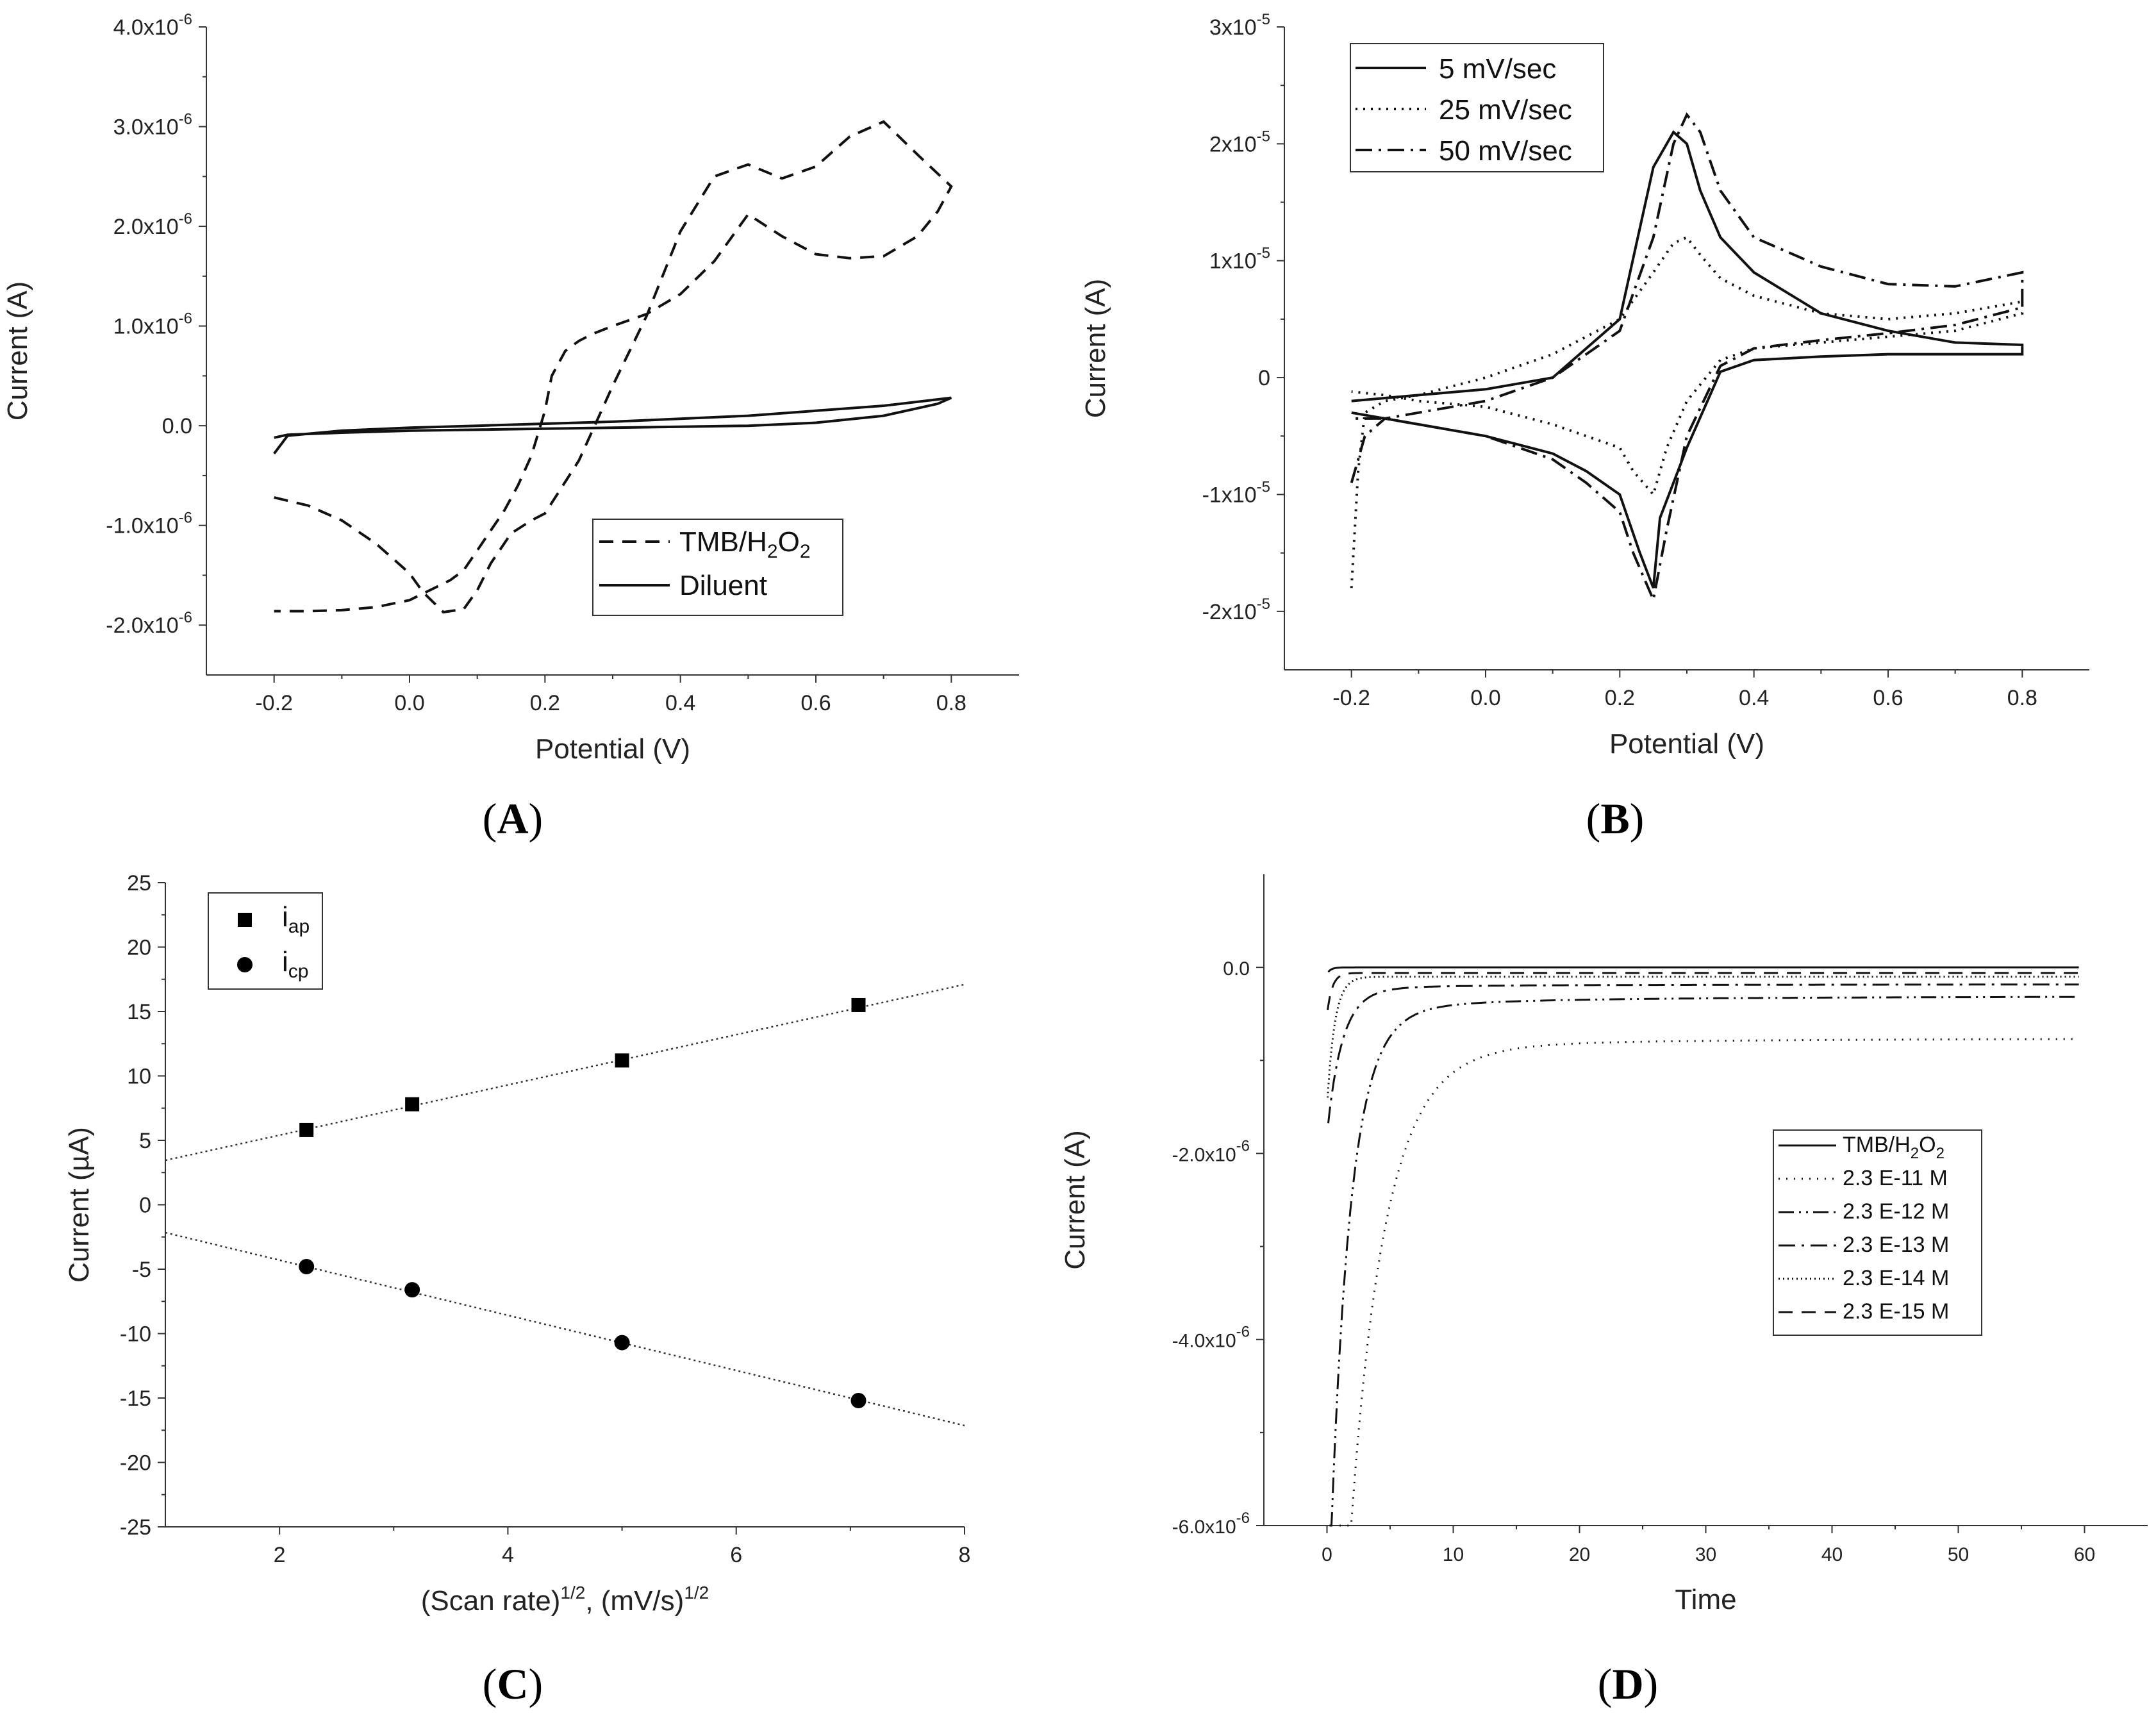 The image size is (2156, 1723). What do you see at coordinates (139, 948) in the screenshot?
I see `y-tick-label: 20` at bounding box center [139, 948].